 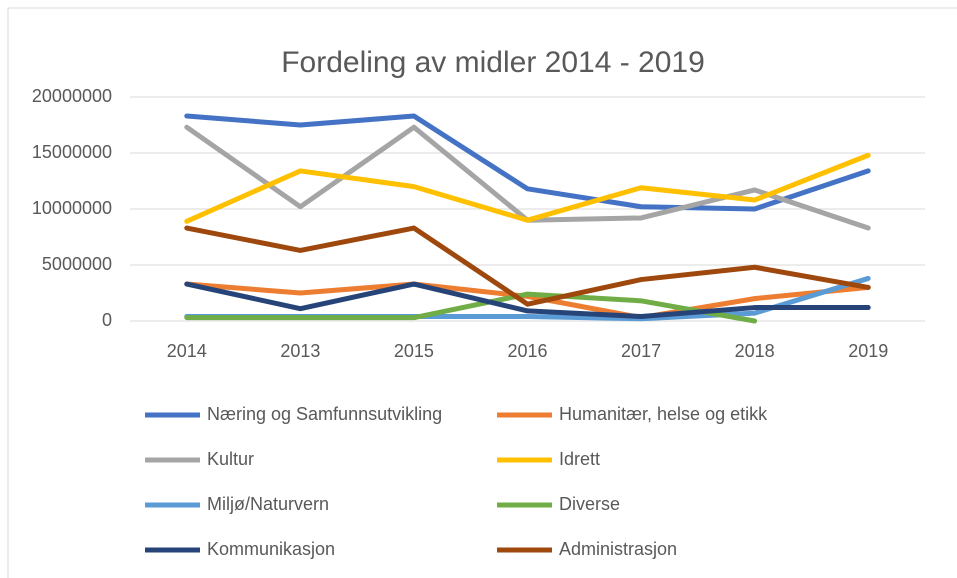 I want to click on x-tick-label: 2015, so click(x=414, y=351).